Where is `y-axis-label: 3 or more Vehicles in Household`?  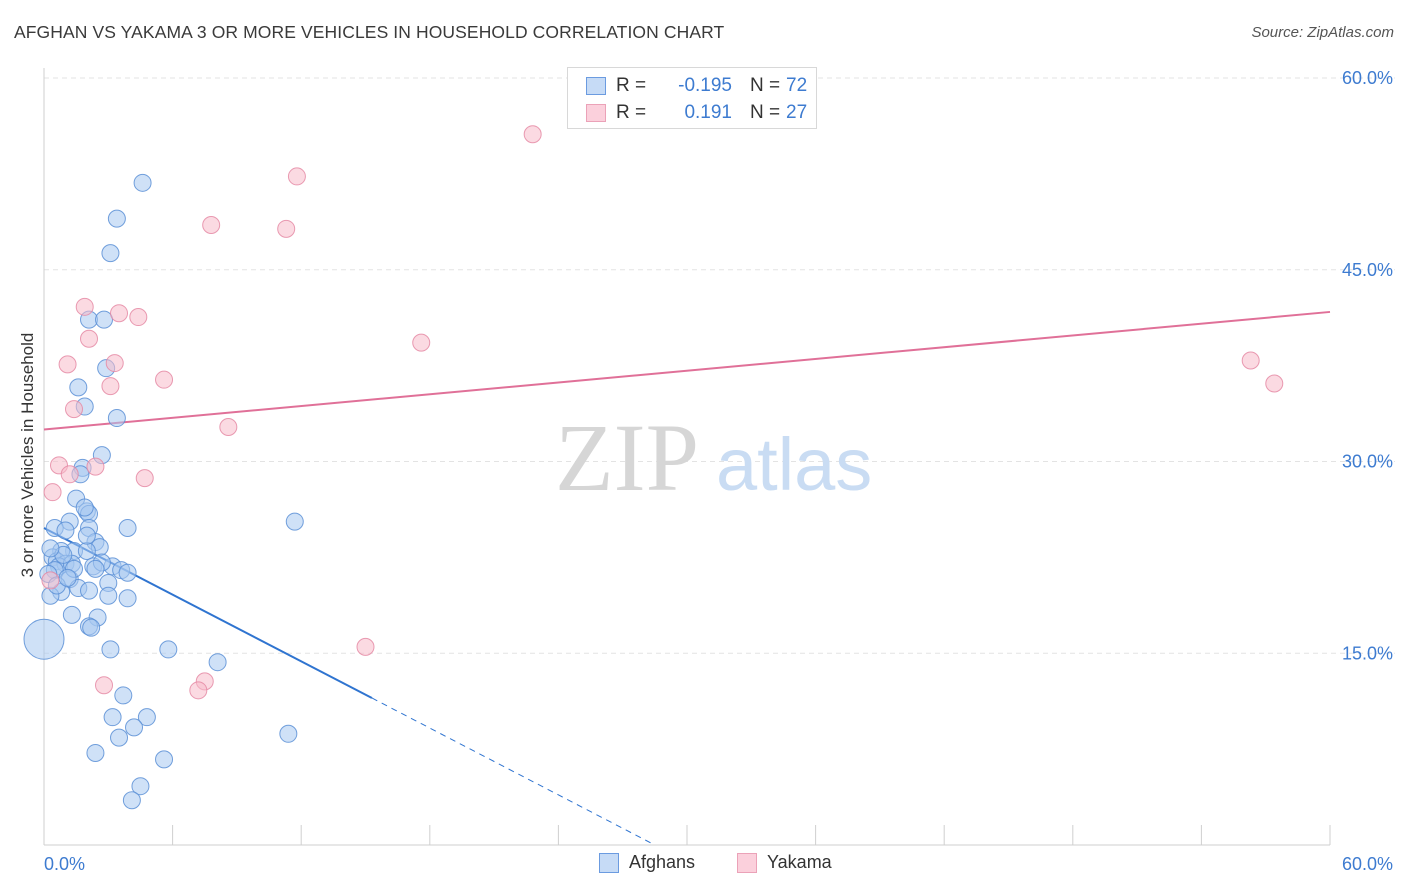 y-axis-label: 3 or more Vehicles in Household is located at coordinates (27, 455).